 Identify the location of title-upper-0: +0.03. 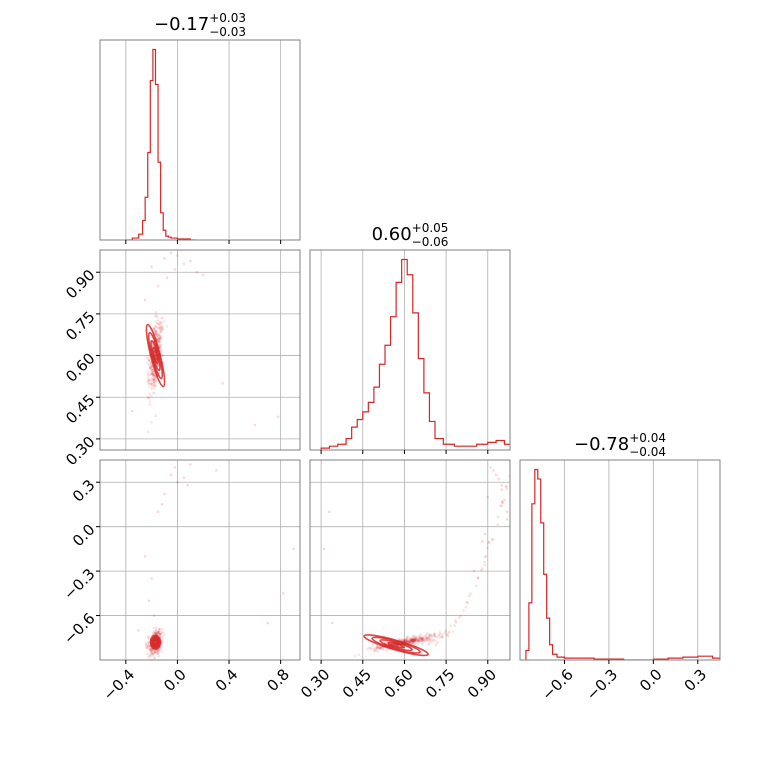
(227, 18).